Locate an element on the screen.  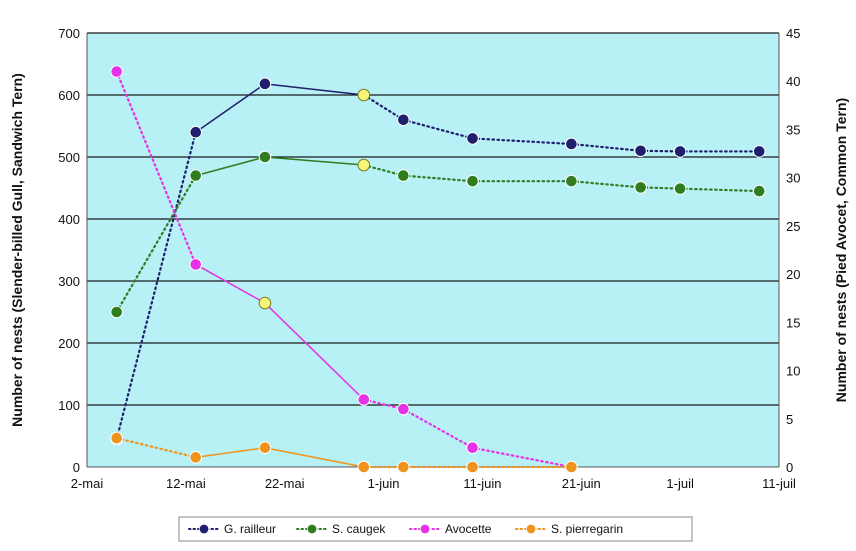
x-tick-label: 22-mai is located at coordinates (285, 483).